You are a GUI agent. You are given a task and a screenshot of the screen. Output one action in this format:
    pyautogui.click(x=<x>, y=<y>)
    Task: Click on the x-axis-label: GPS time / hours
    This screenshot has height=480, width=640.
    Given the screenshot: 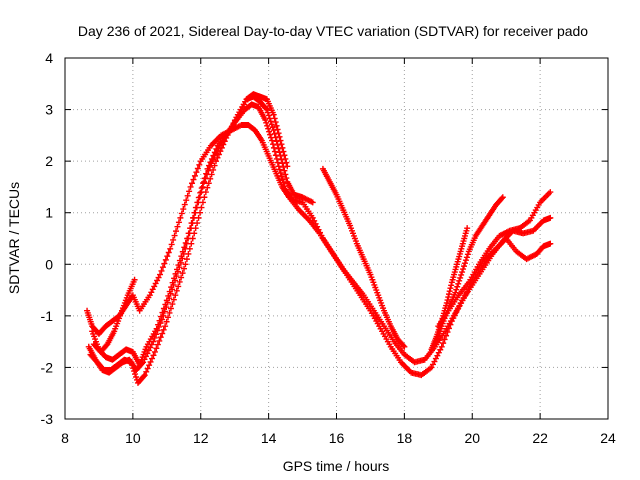 What is the action you would take?
    pyautogui.click(x=336, y=466)
    